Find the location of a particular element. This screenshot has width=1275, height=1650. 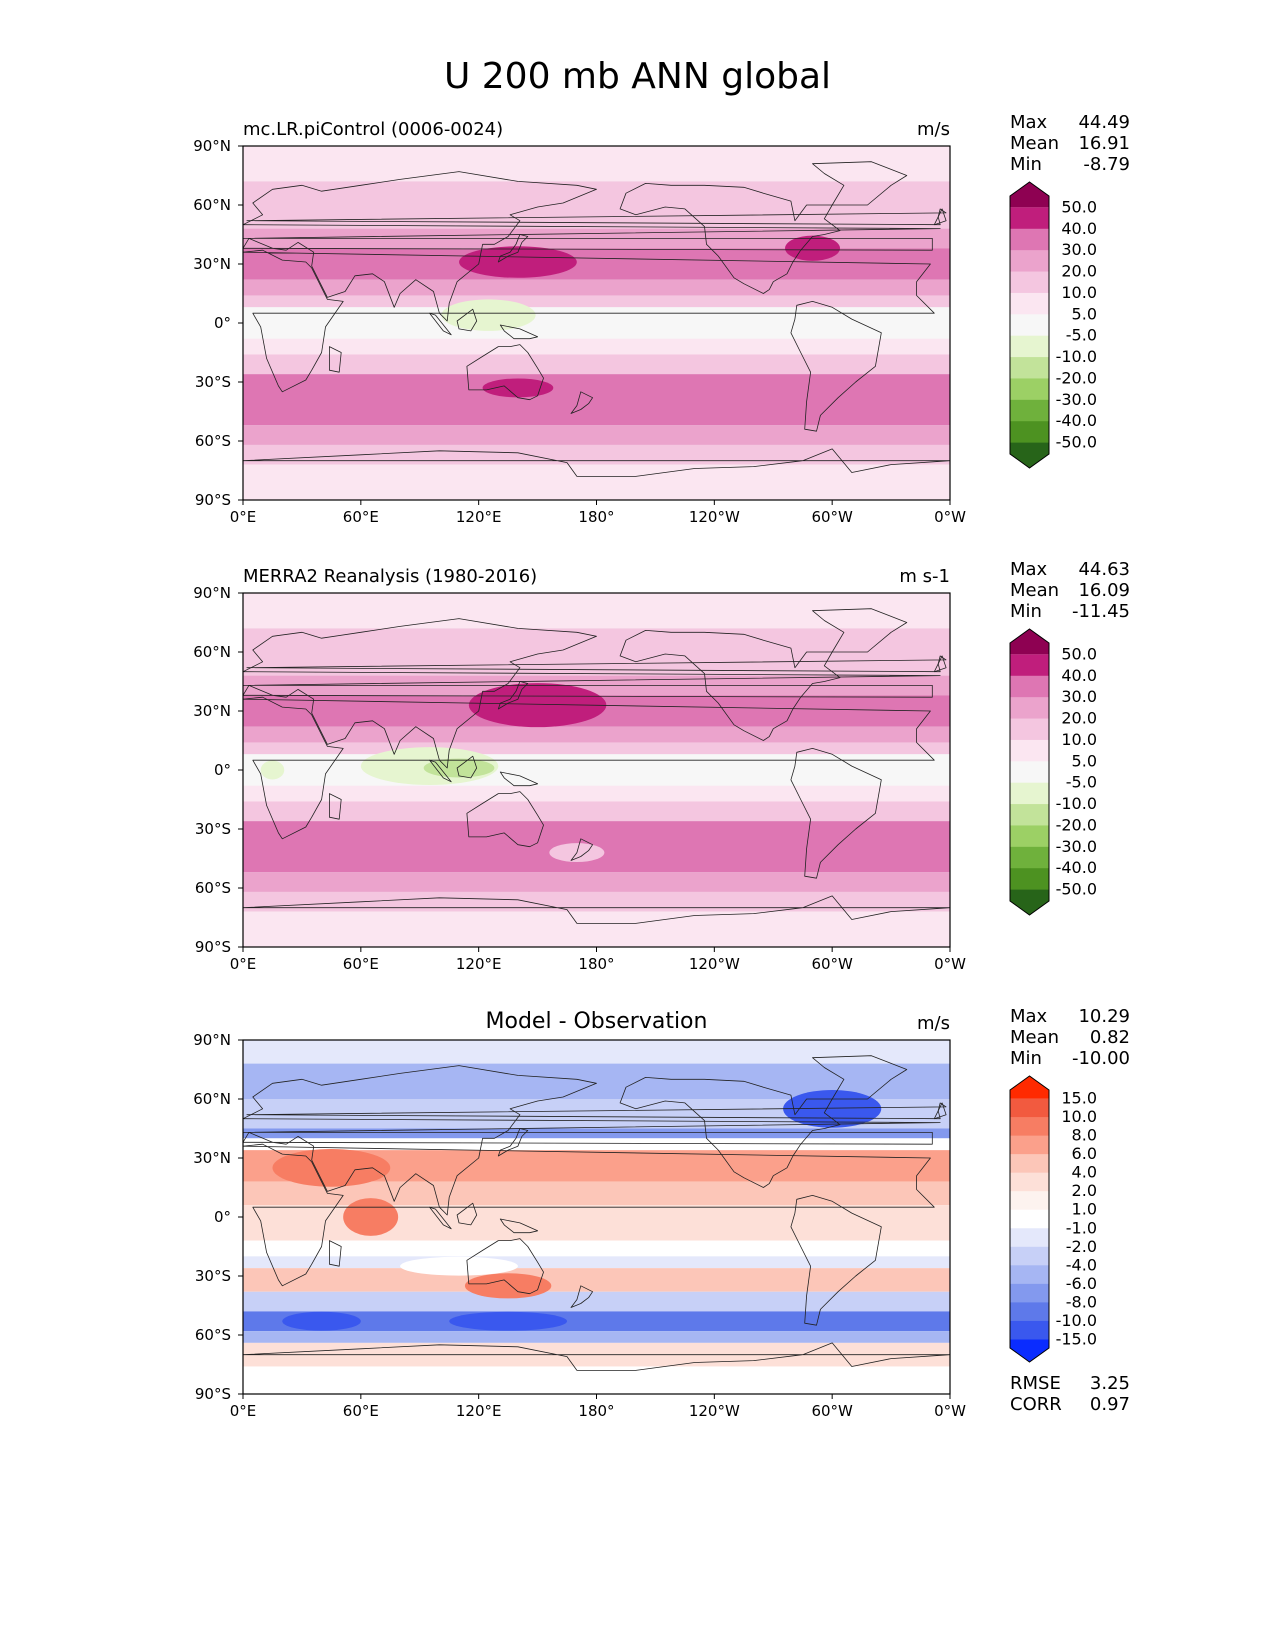

colorbar-label: 5.0 is located at coordinates (1084, 313).